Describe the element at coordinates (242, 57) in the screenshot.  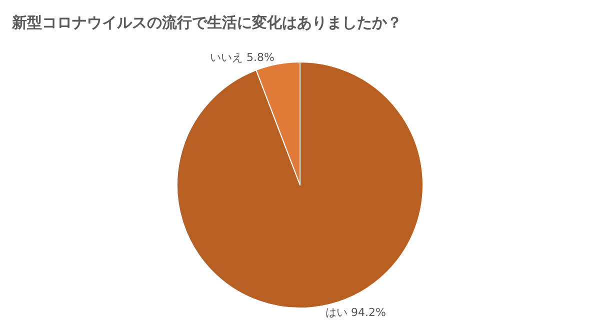
I see `slice-label: いいえ 5.8%` at that location.